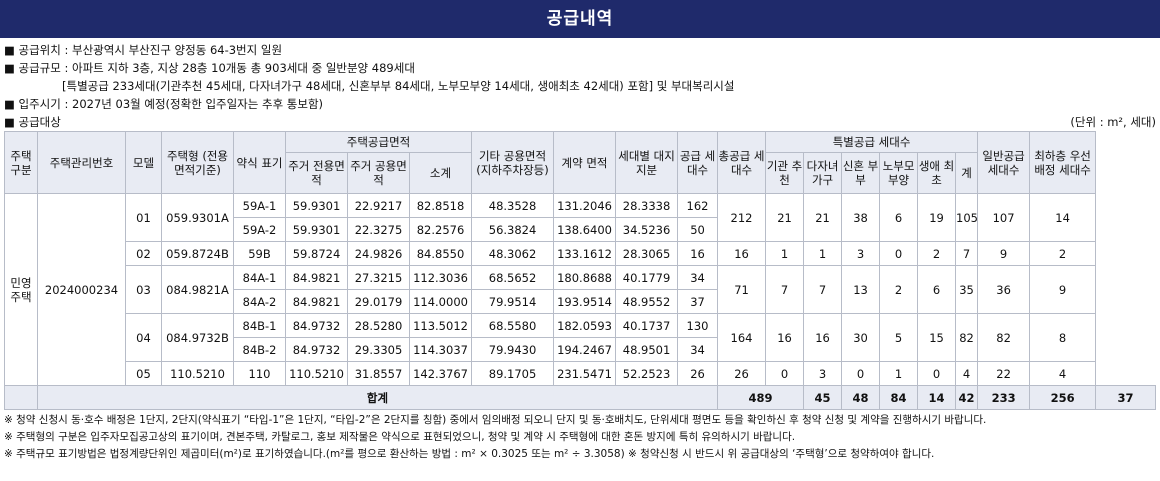 The height and width of the screenshot is (481, 1160). I want to click on cell-supply-units: 34, so click(698, 349).